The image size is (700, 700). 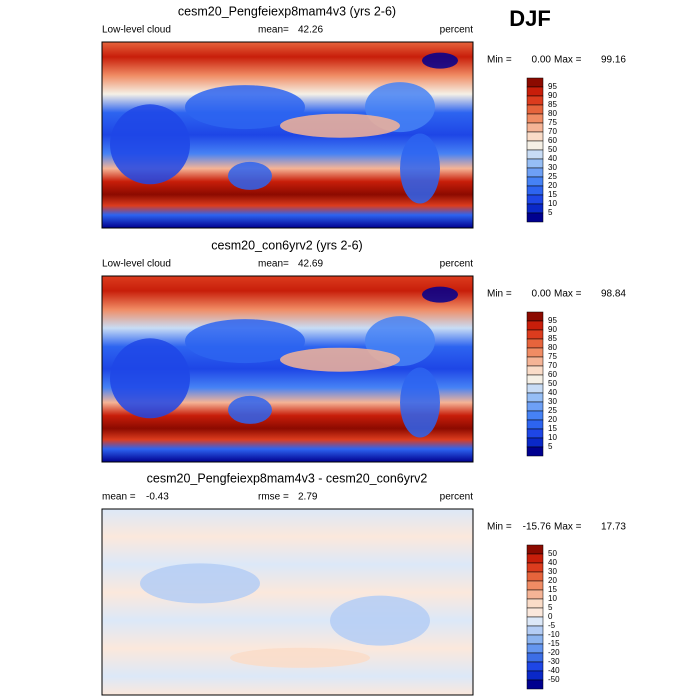 What do you see at coordinates (119, 497) in the screenshot?
I see `left-label: mean =` at bounding box center [119, 497].